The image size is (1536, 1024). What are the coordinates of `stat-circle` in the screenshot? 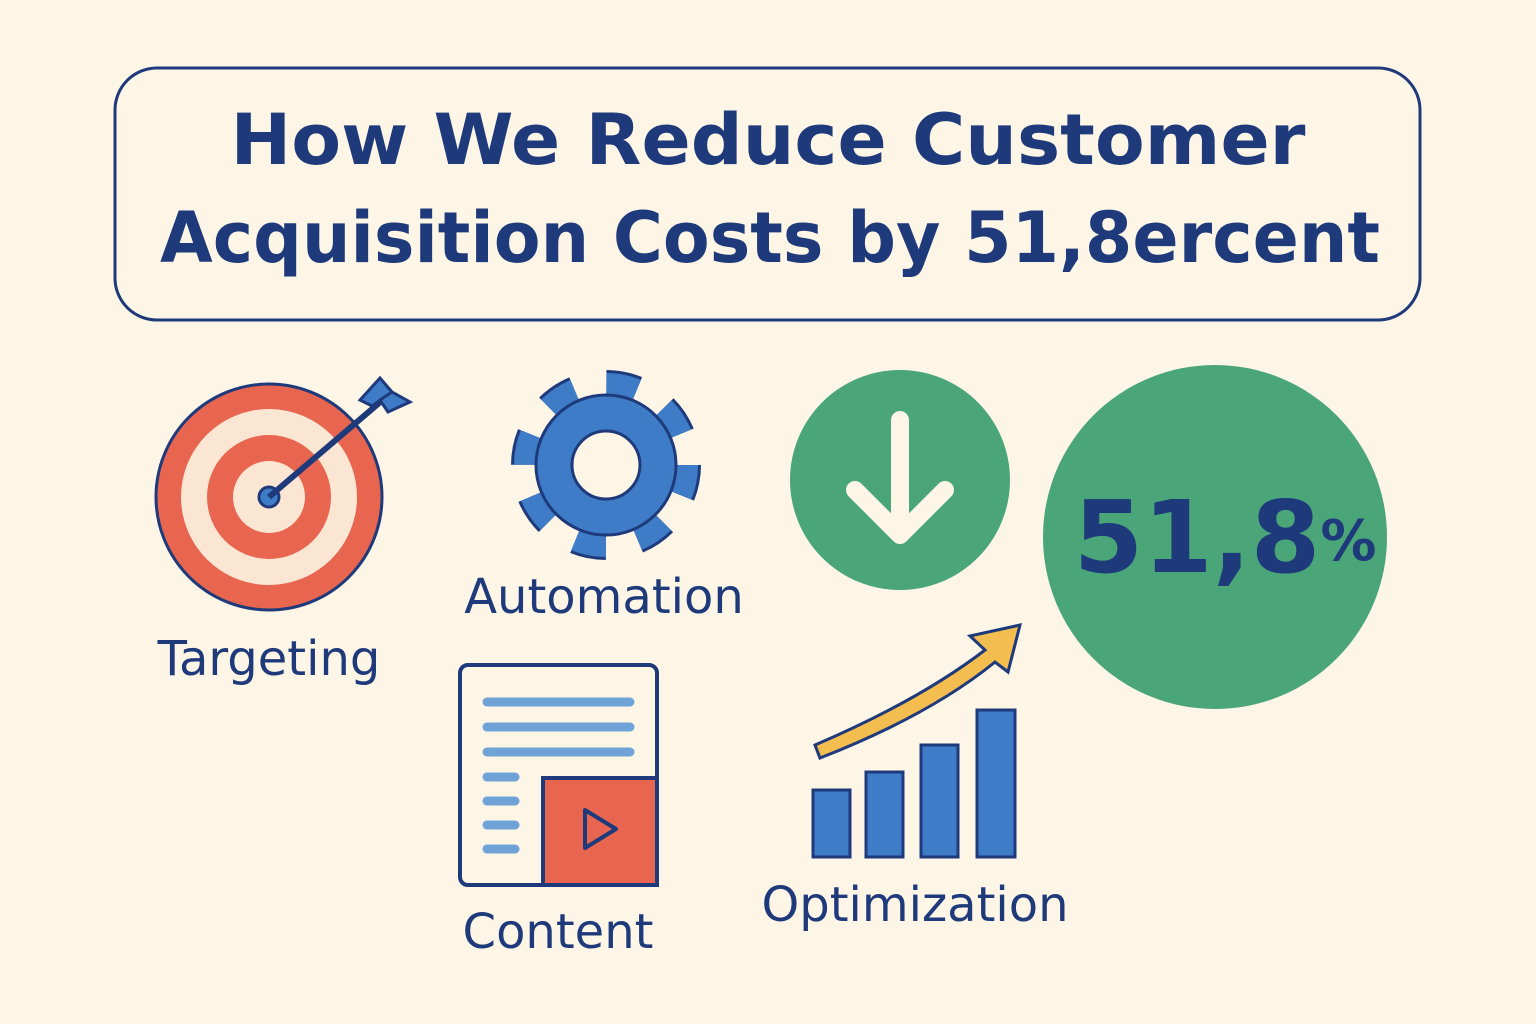 It's located at (1215, 537).